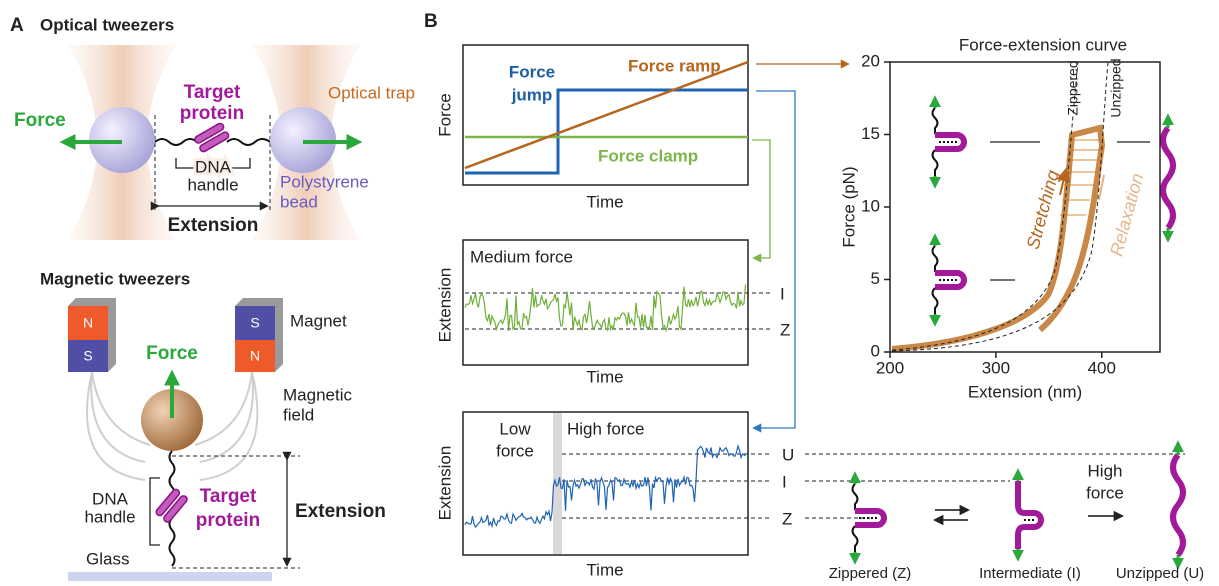 Image resolution: width=1219 pixels, height=586 pixels. What do you see at coordinates (532, 94) in the screenshot?
I see `jump-label: jump` at bounding box center [532, 94].